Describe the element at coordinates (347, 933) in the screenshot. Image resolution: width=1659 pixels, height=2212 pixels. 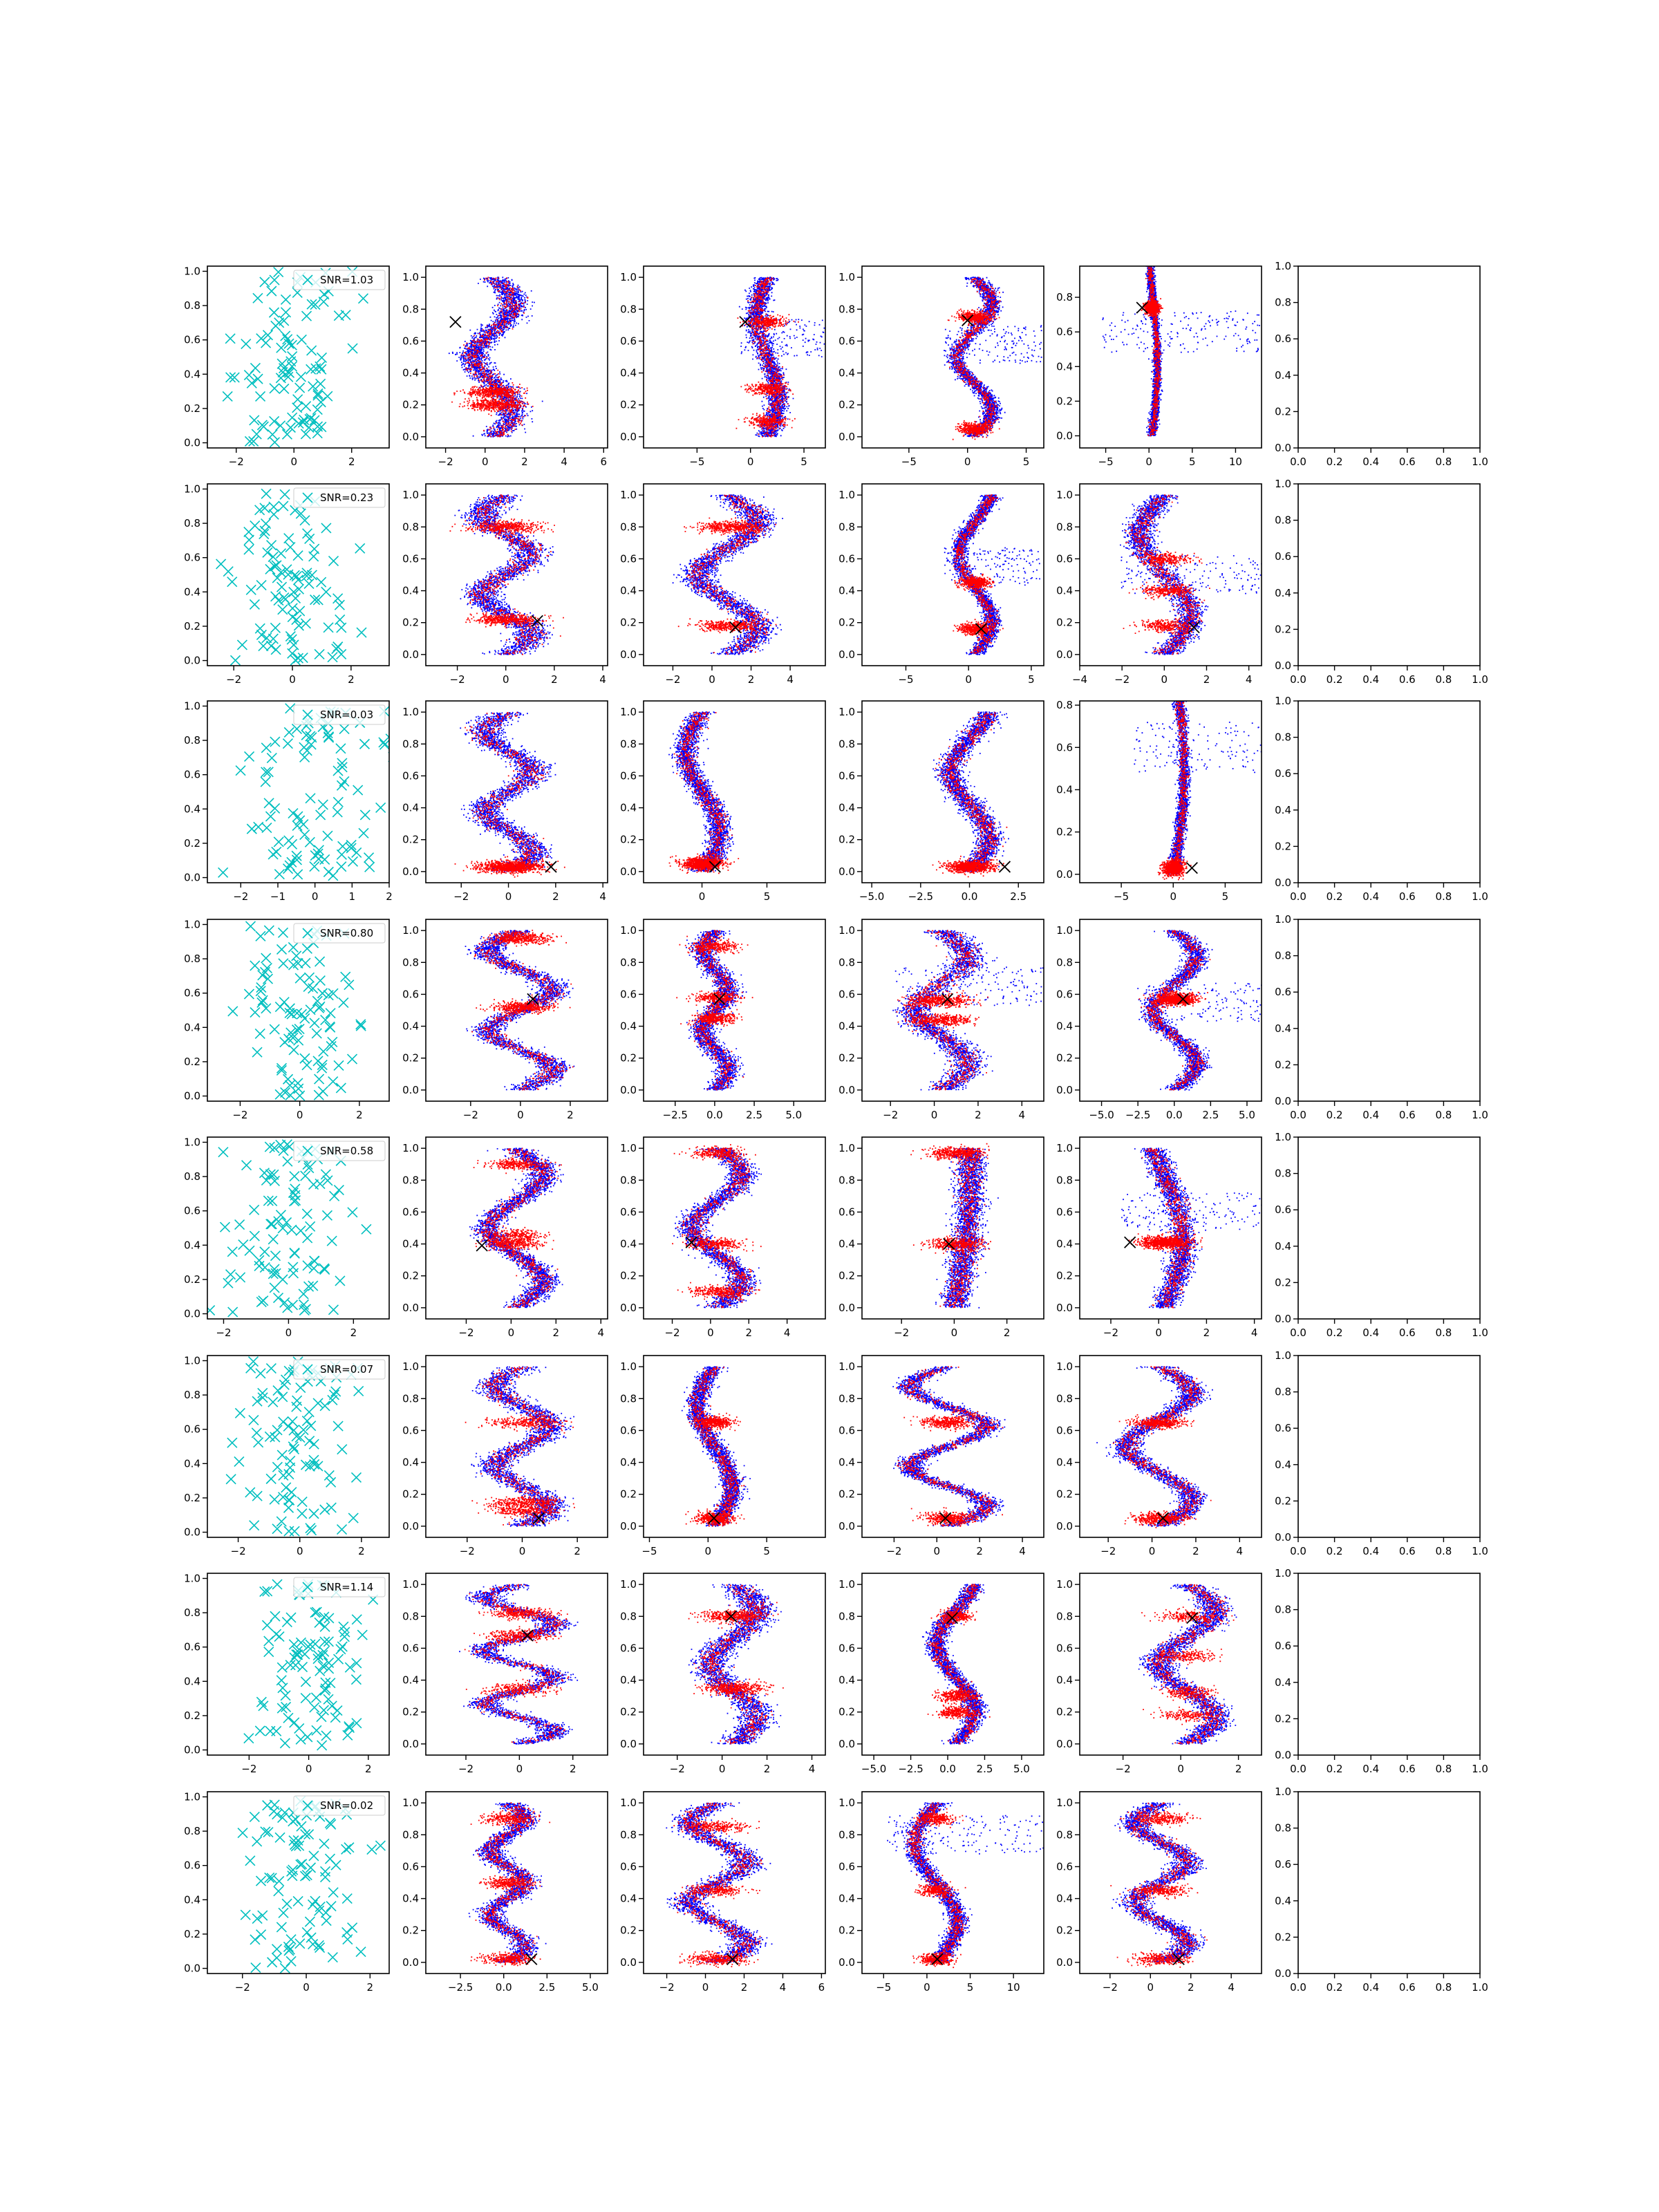
I see `legend-label: SNR=0.80` at that location.